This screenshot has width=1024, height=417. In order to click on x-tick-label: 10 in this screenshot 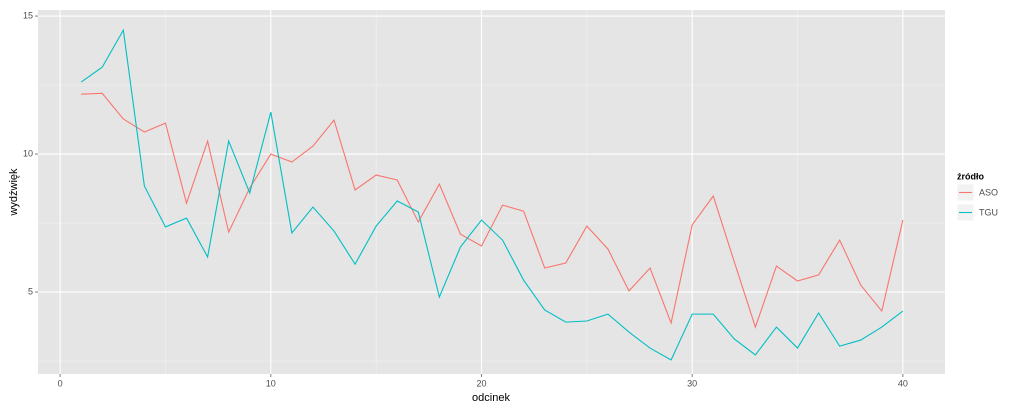, I will do `click(271, 383)`.